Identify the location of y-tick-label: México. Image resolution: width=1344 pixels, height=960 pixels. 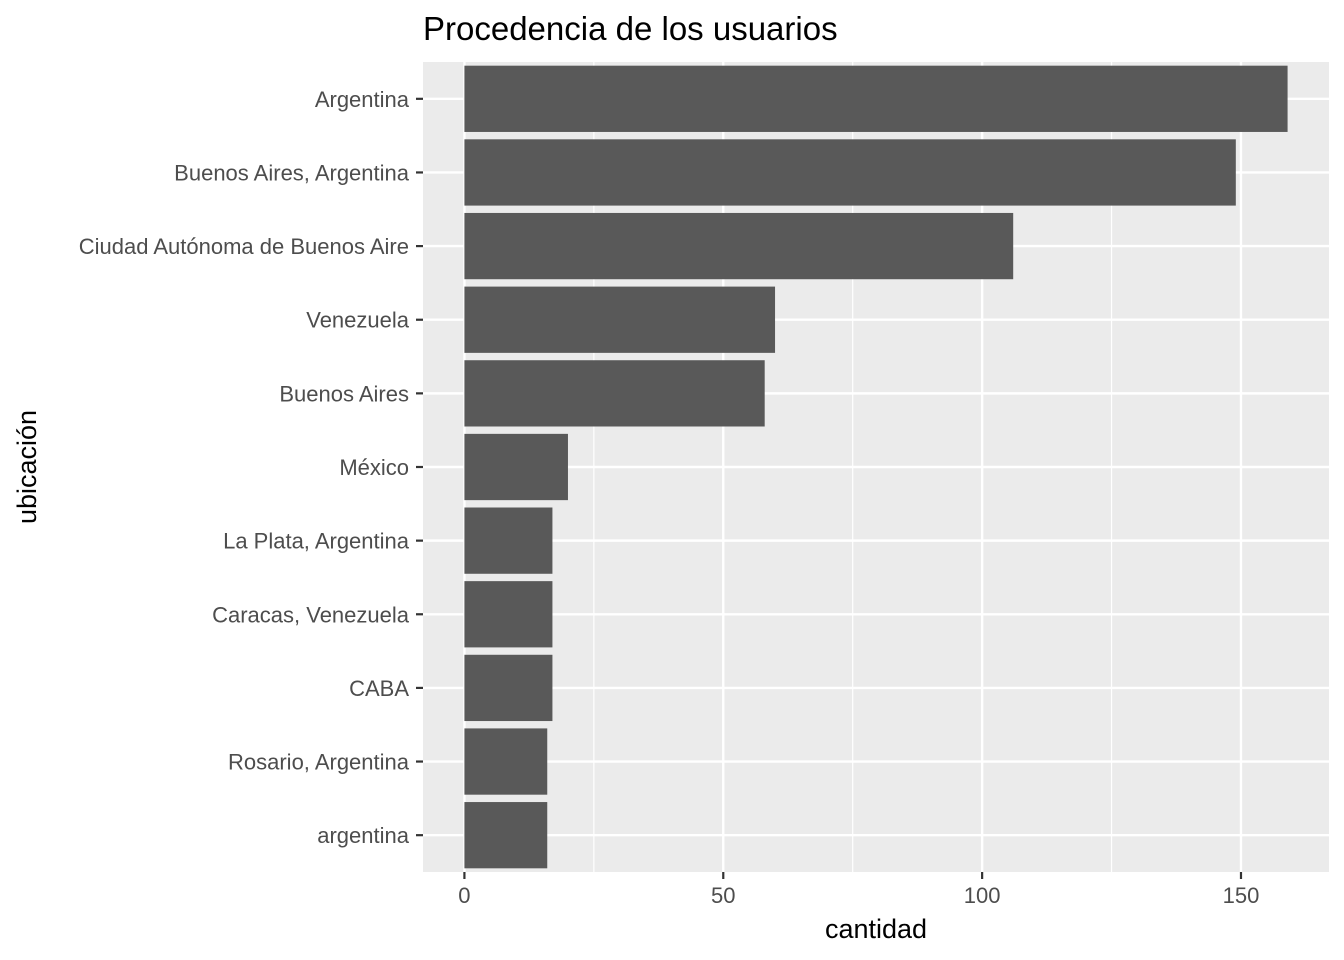
(374, 467).